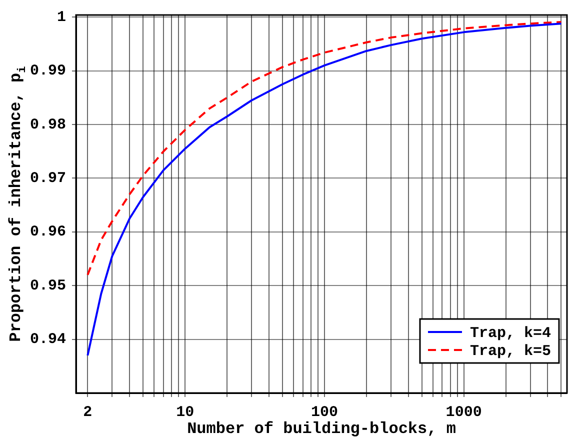  Describe the element at coordinates (321, 428) in the screenshot. I see `x-axis-title: Number of building-blocks, m` at that location.